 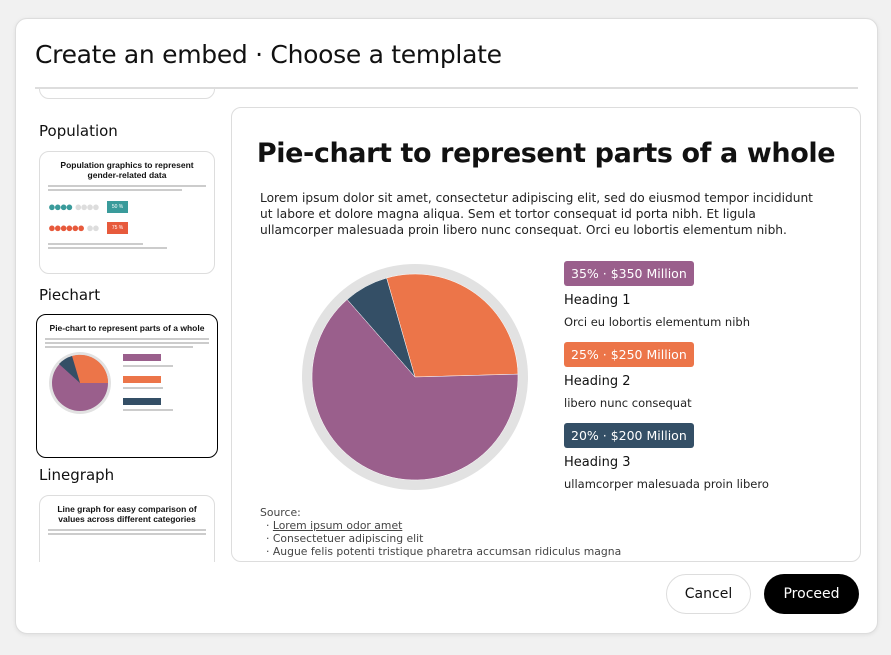 I want to click on section-label-linegraph: Linegraph, so click(x=77, y=475).